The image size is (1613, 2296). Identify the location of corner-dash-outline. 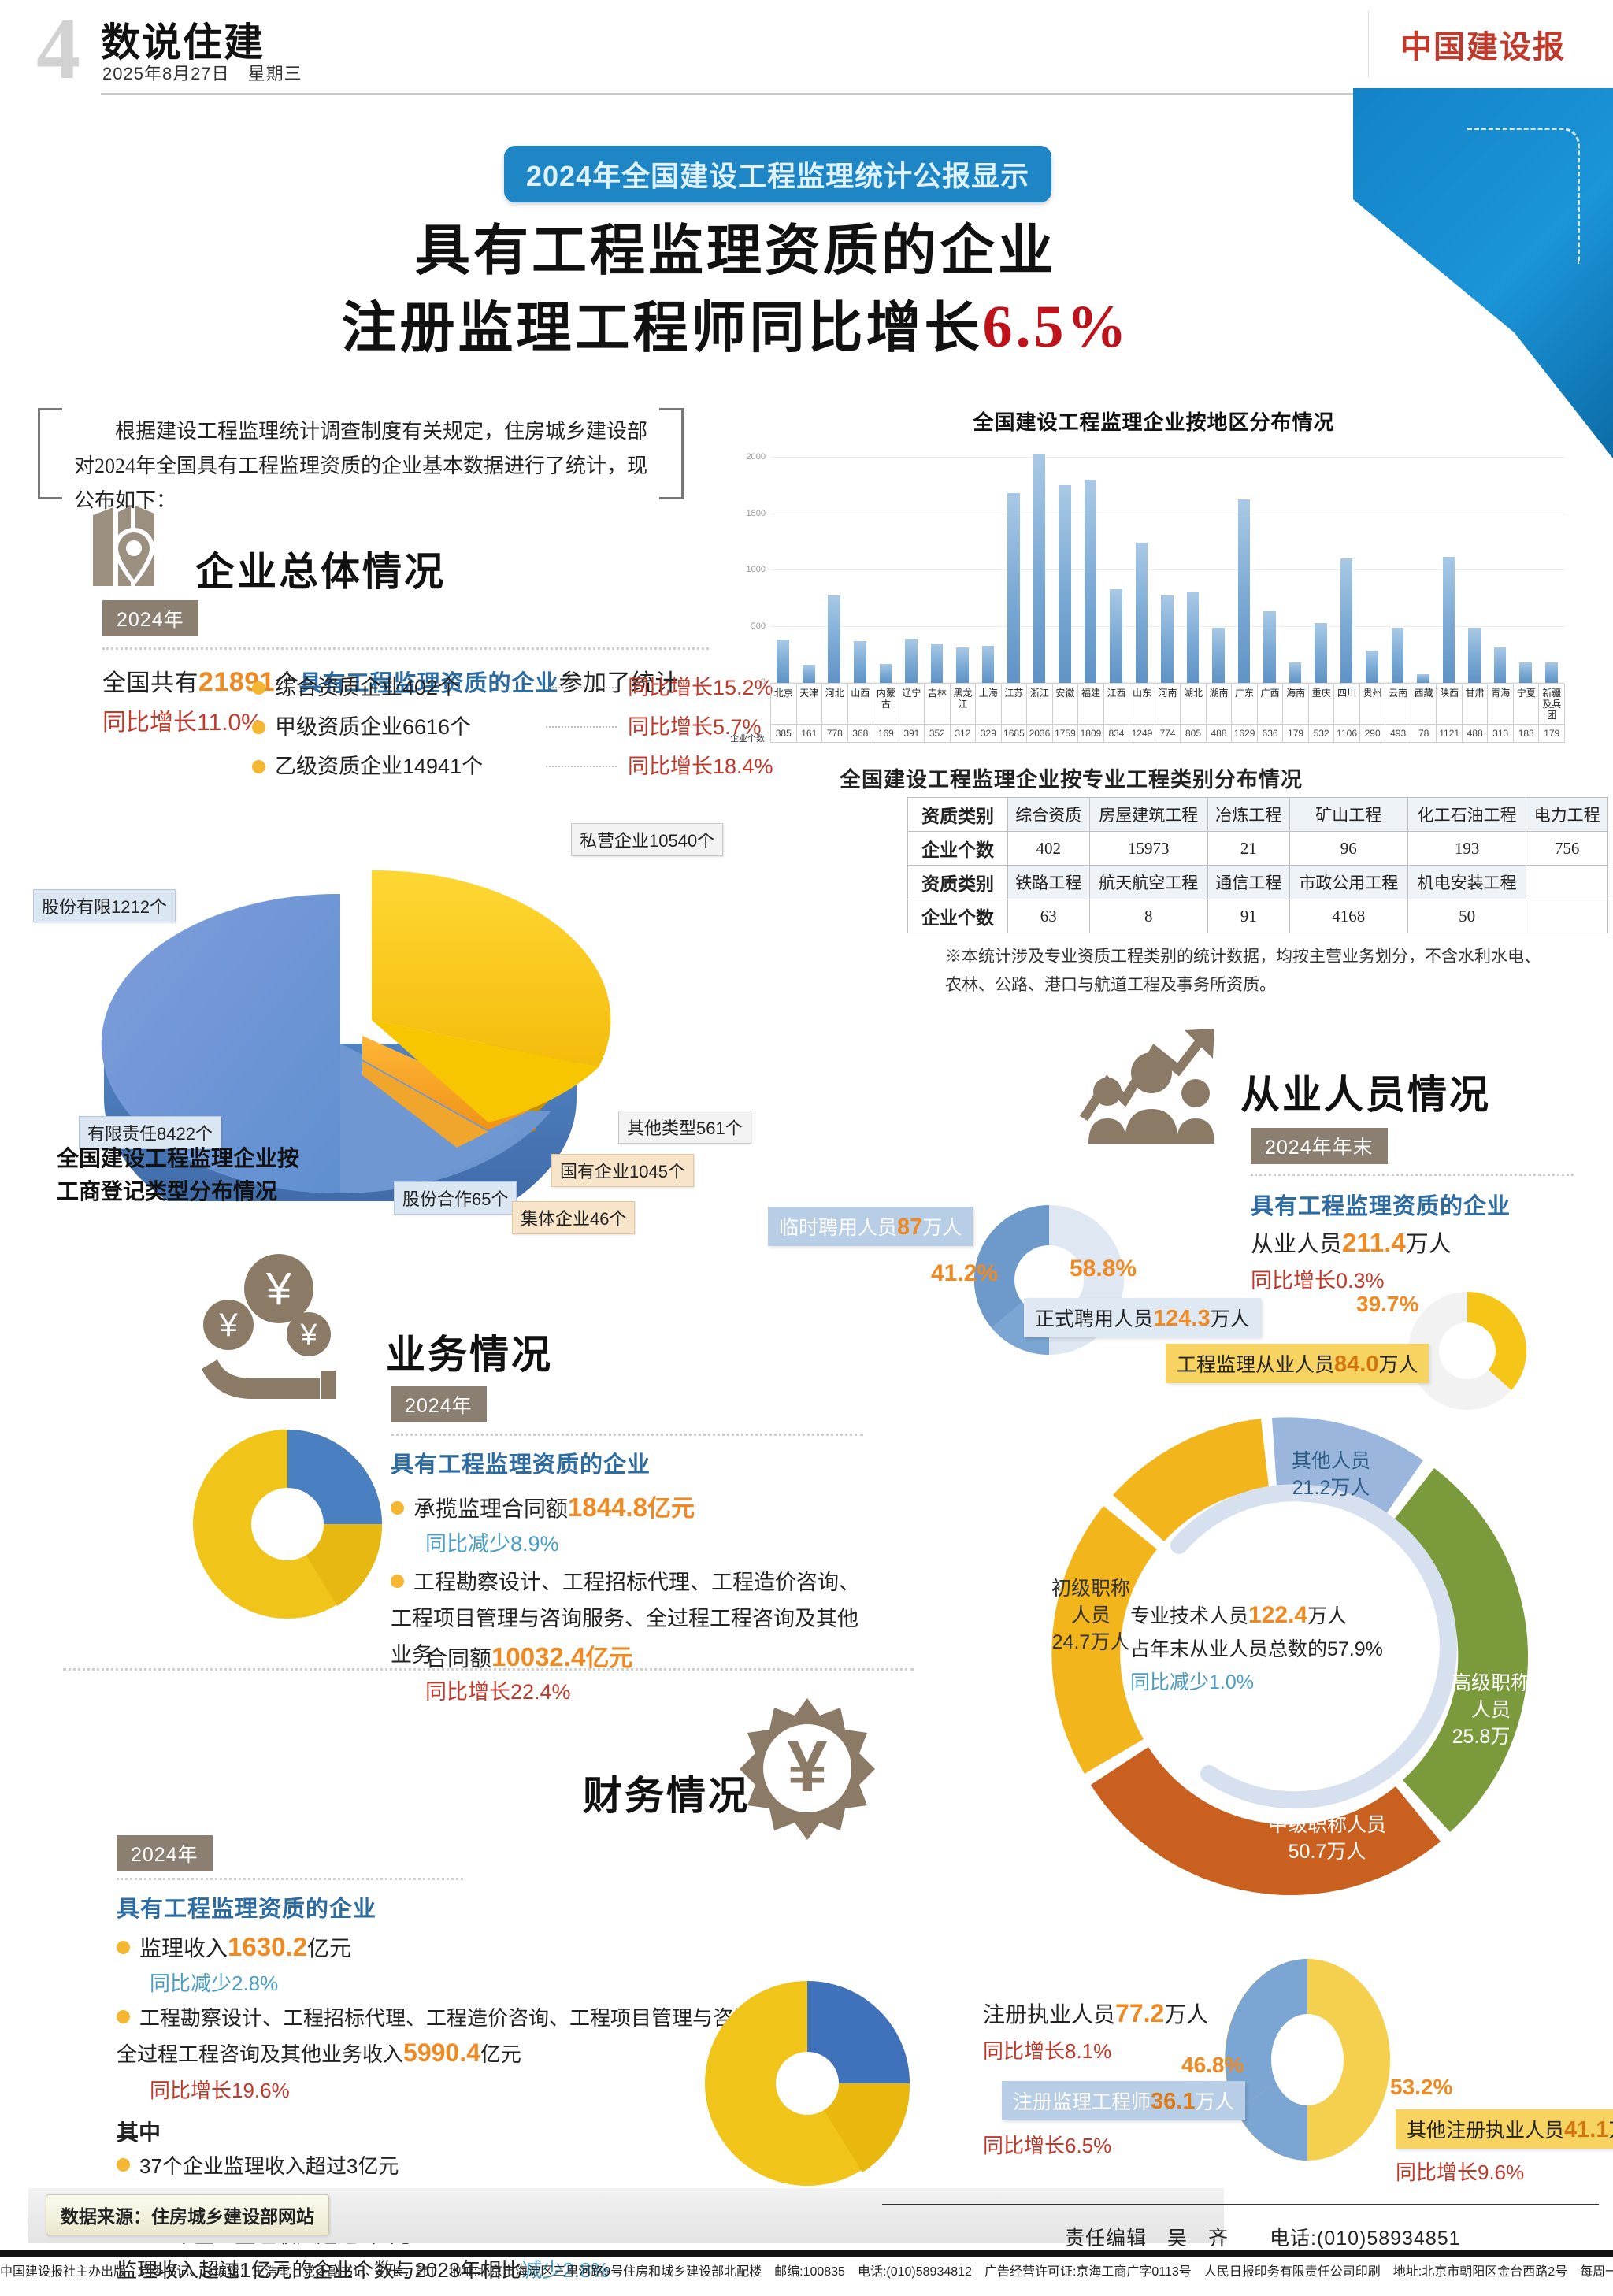
(1523, 196).